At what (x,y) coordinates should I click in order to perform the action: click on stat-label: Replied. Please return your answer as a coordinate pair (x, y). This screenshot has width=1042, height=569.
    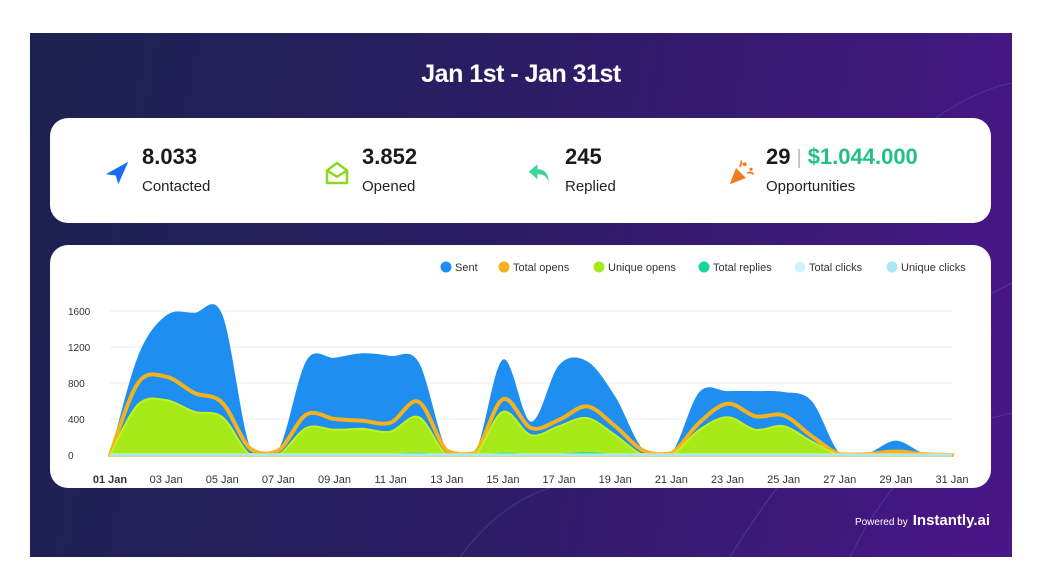
    Looking at the image, I should click on (590, 186).